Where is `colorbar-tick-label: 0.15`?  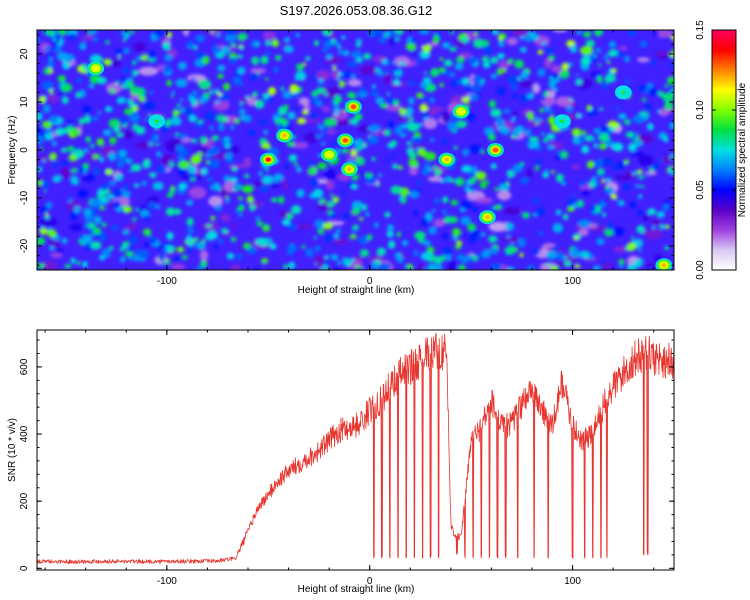
colorbar-tick-label: 0.15 is located at coordinates (700, 30).